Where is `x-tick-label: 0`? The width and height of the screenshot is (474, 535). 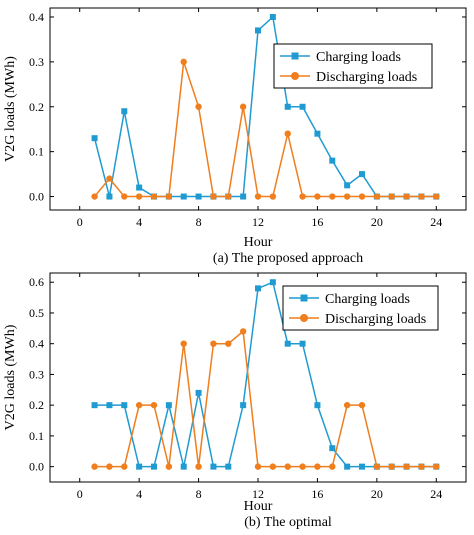
x-tick-label: 0 is located at coordinates (80, 494).